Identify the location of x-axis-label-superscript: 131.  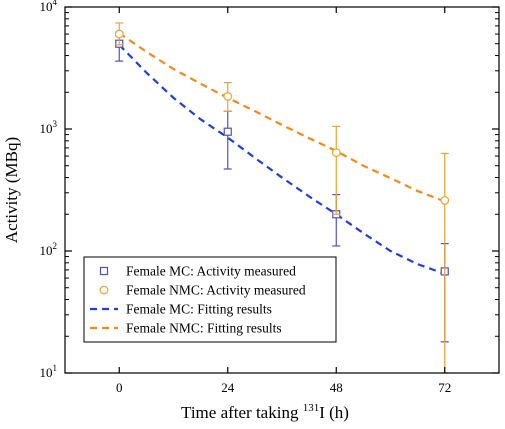
(311, 408).